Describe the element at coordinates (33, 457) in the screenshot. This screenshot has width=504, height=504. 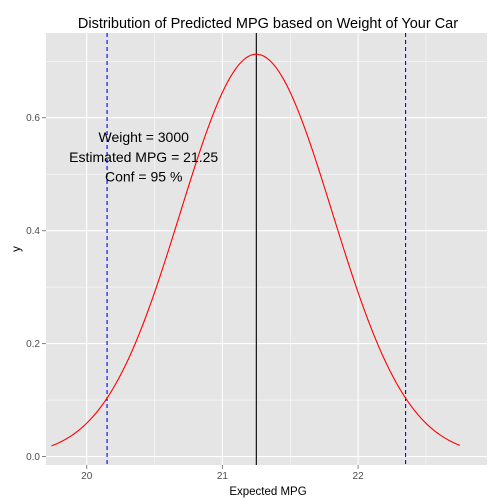
I see `y-tick-label: 0.0` at that location.